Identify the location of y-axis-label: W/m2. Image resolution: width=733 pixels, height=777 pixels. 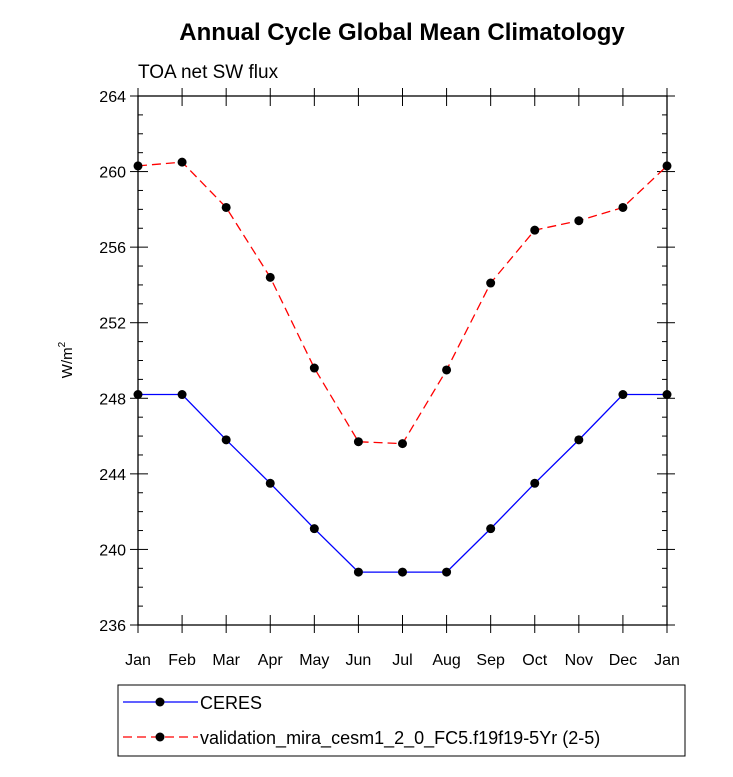
(66, 359).